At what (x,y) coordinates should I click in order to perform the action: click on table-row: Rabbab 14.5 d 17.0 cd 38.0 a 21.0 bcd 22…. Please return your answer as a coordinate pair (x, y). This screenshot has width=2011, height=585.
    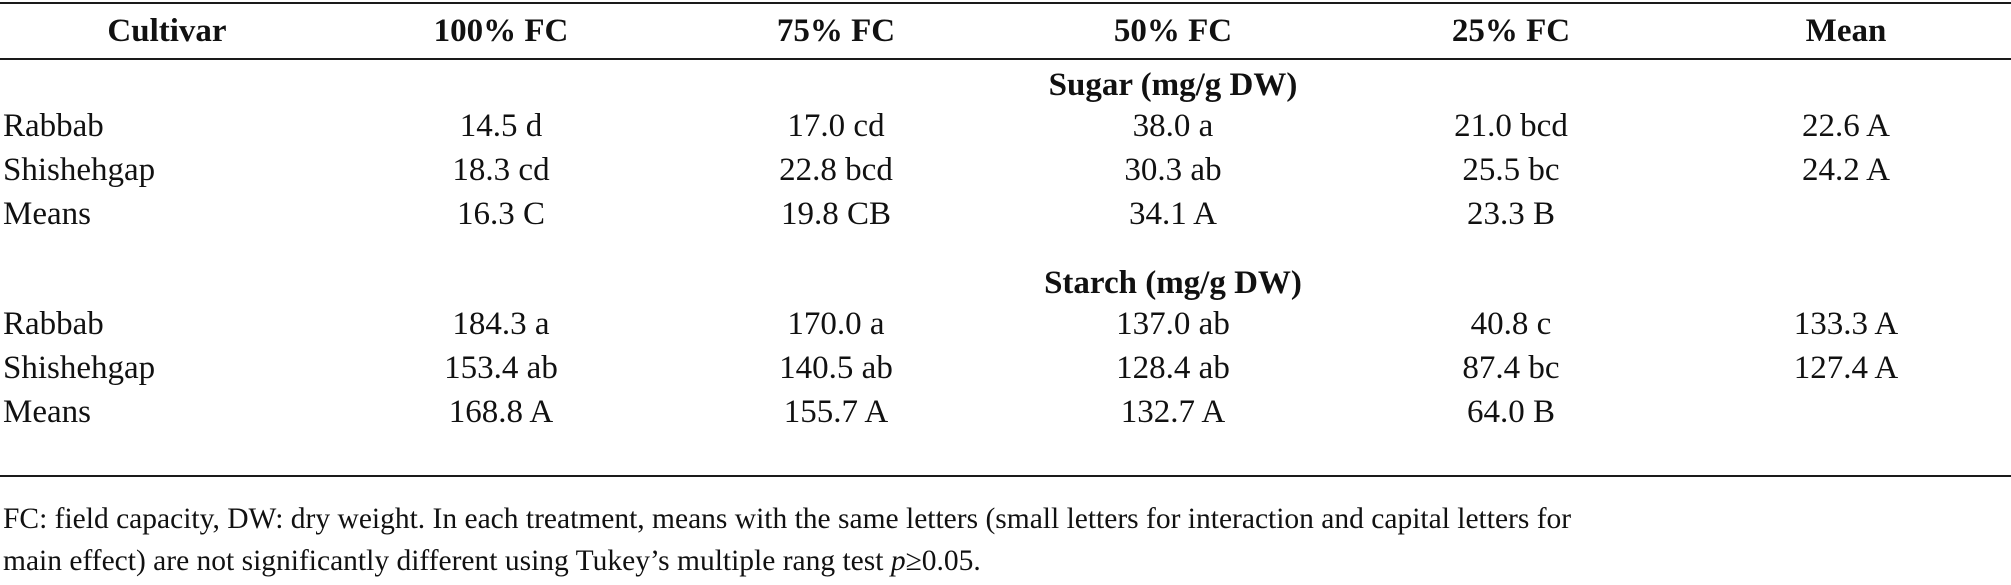
    Looking at the image, I should click on (1005, 126).